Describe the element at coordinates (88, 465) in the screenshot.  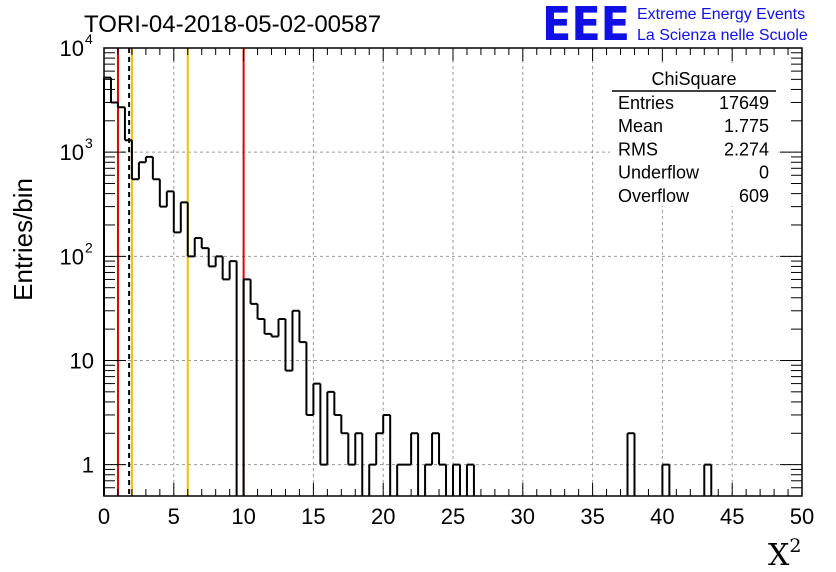
I see `y-tick-label: 1` at that location.